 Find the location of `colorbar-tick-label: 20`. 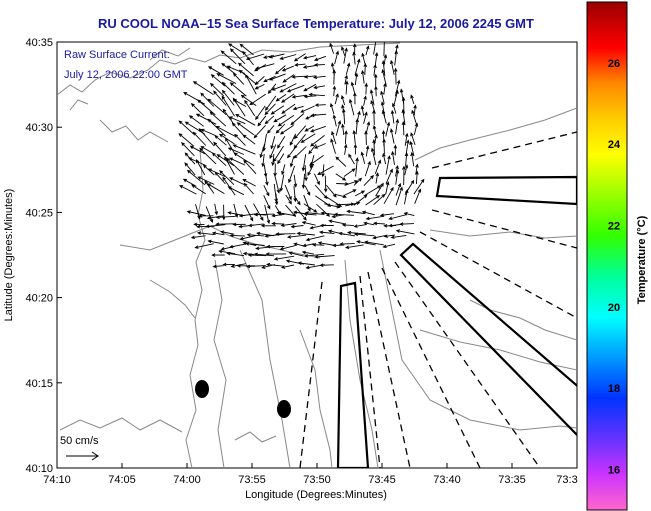

colorbar-tick-label: 20 is located at coordinates (614, 308).